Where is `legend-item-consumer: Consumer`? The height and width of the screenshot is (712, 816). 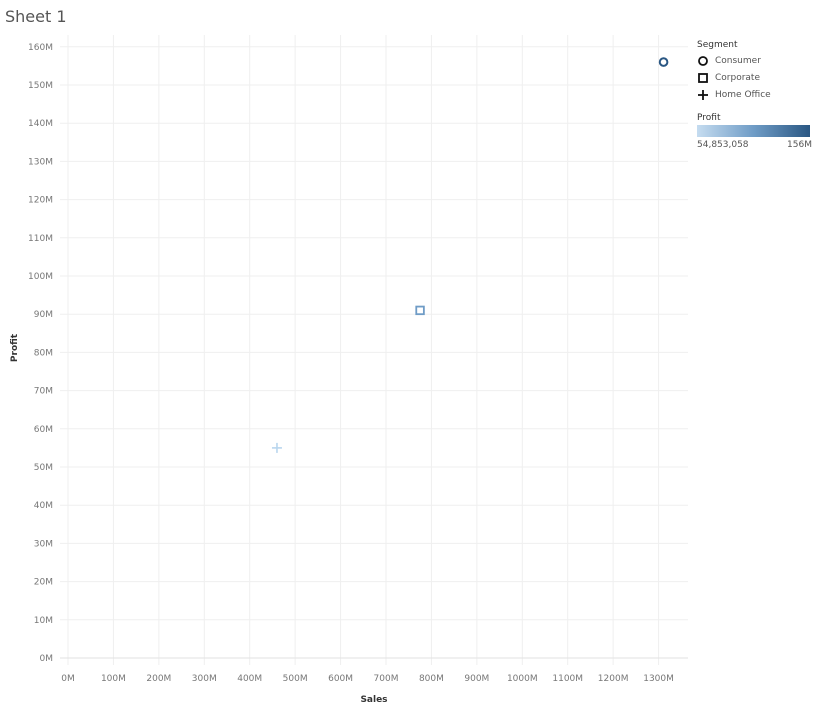 legend-item-consumer: Consumer is located at coordinates (754, 60).